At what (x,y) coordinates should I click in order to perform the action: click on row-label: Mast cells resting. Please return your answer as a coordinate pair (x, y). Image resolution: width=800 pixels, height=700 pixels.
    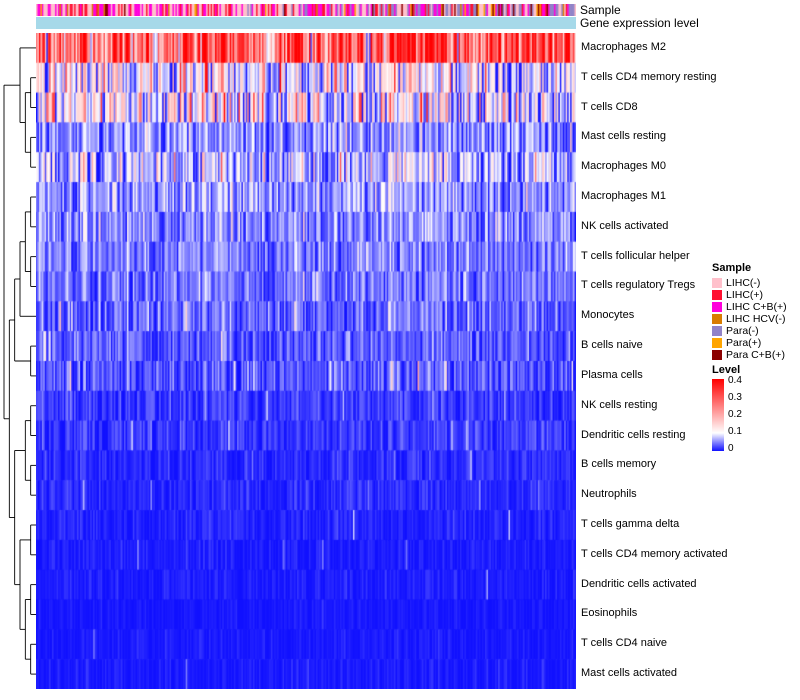
    Looking at the image, I should click on (623, 136).